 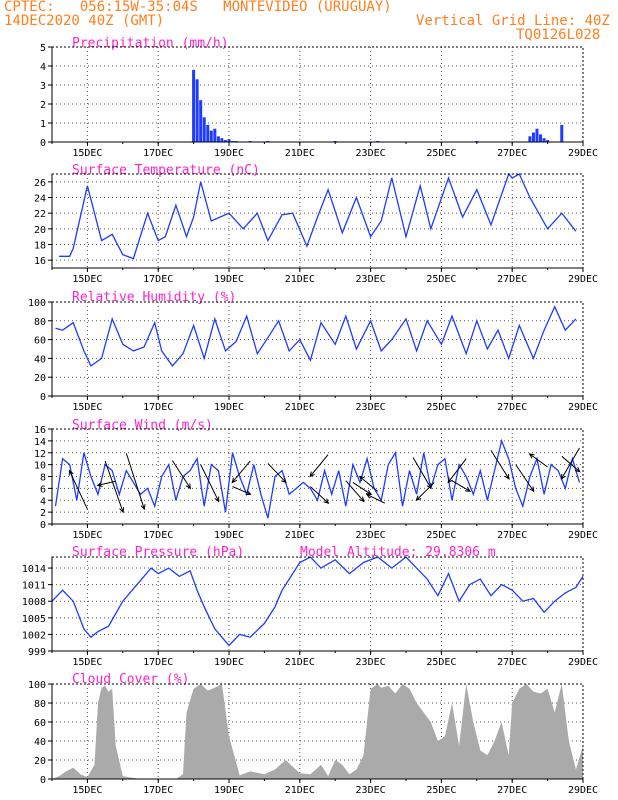 I want to click on model-altitude-label: Model Altitude: 29.8306 m, so click(x=398, y=552).